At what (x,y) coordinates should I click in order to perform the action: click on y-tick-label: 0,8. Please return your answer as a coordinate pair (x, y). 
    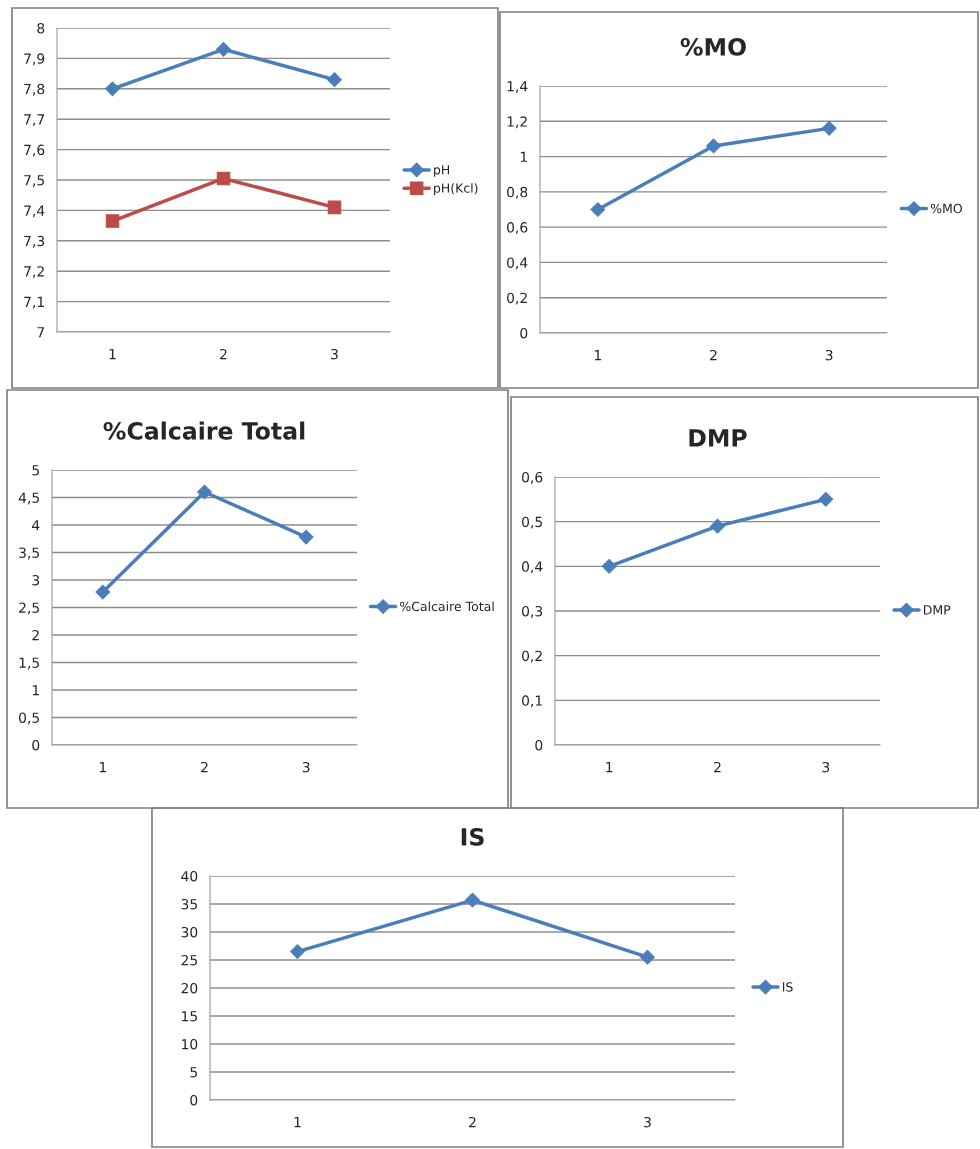
    Looking at the image, I should click on (517, 192).